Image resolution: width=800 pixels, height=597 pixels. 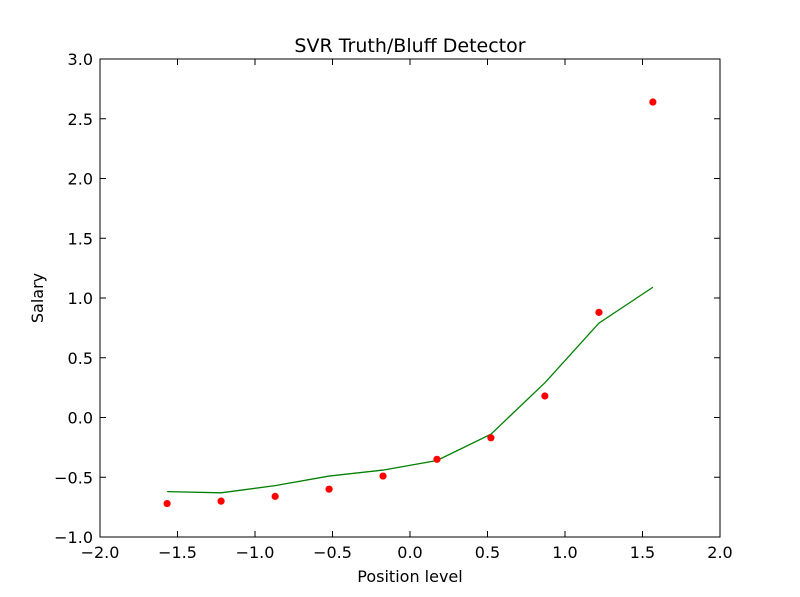 I want to click on y-tick-label: 0.0, so click(x=80, y=418).